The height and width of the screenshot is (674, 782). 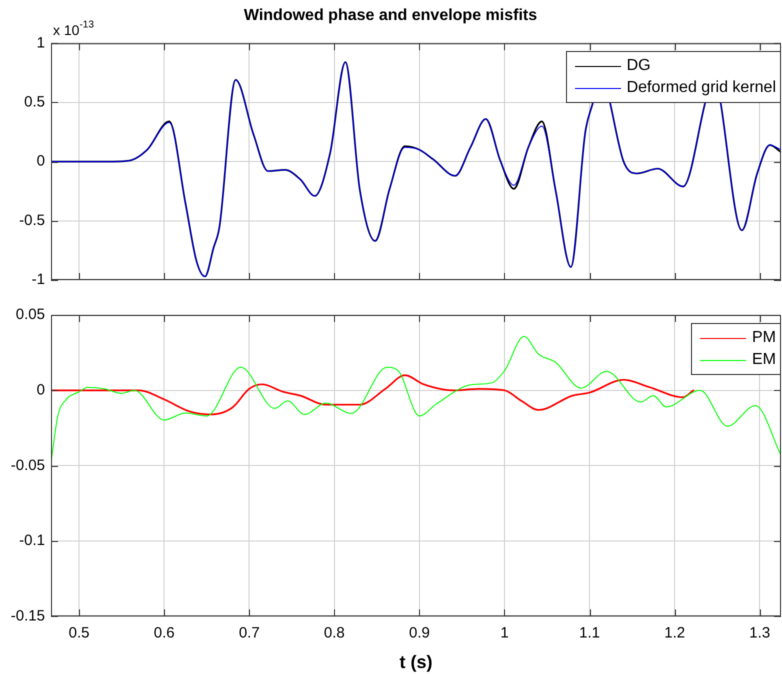 I want to click on x-axis-title: t (s), so click(x=416, y=662).